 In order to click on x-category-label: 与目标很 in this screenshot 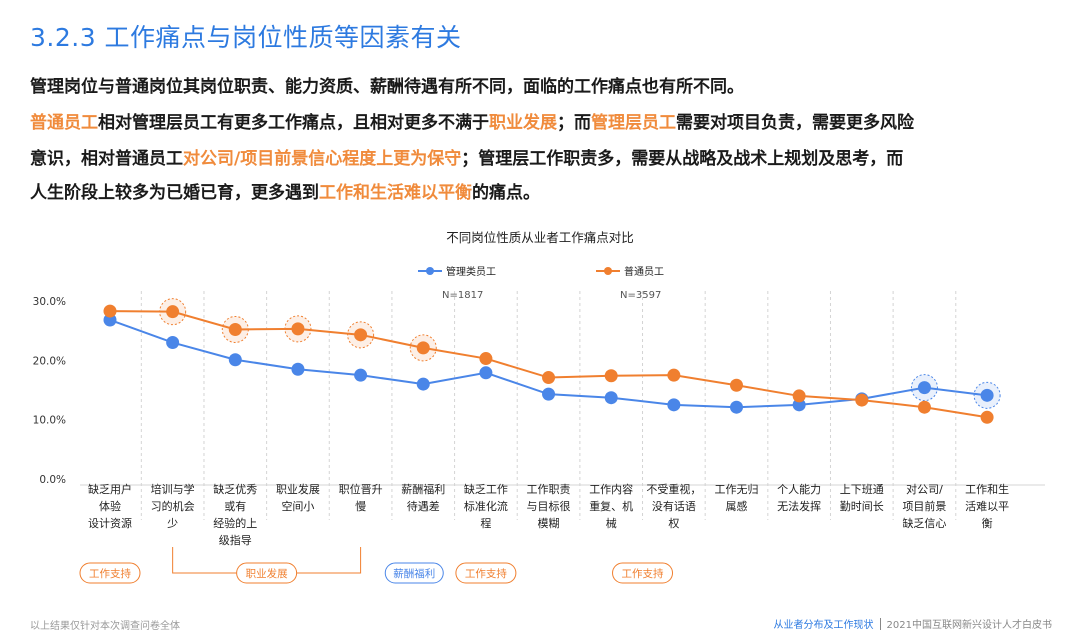, I will do `click(549, 506)`.